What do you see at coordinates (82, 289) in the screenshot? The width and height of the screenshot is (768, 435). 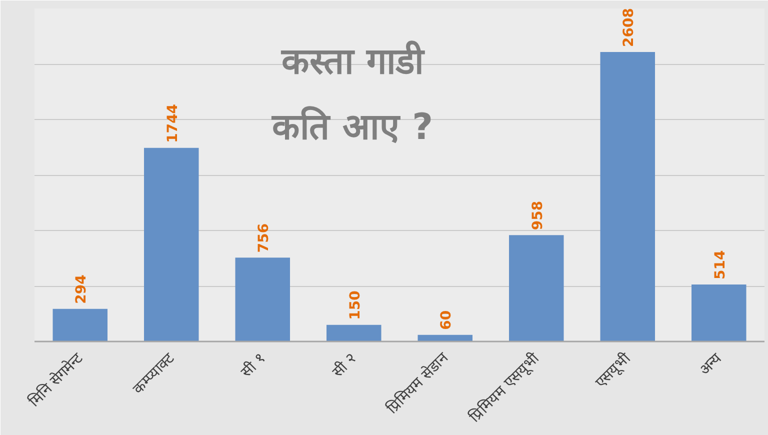 I see `data-label: 294` at bounding box center [82, 289].